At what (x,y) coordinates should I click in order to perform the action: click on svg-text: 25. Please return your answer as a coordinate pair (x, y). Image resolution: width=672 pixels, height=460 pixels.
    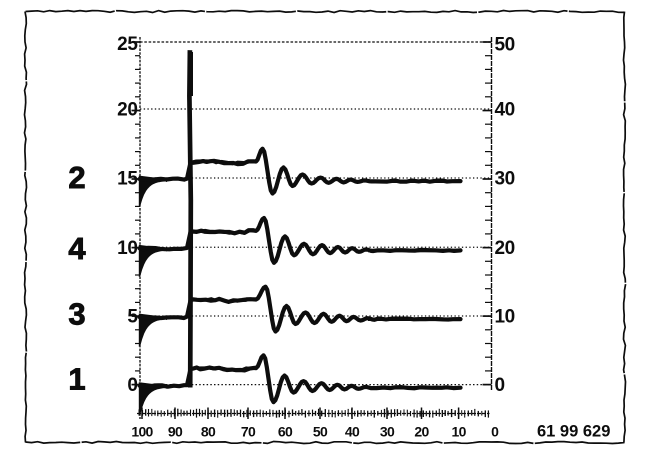
    Looking at the image, I should click on (127, 44).